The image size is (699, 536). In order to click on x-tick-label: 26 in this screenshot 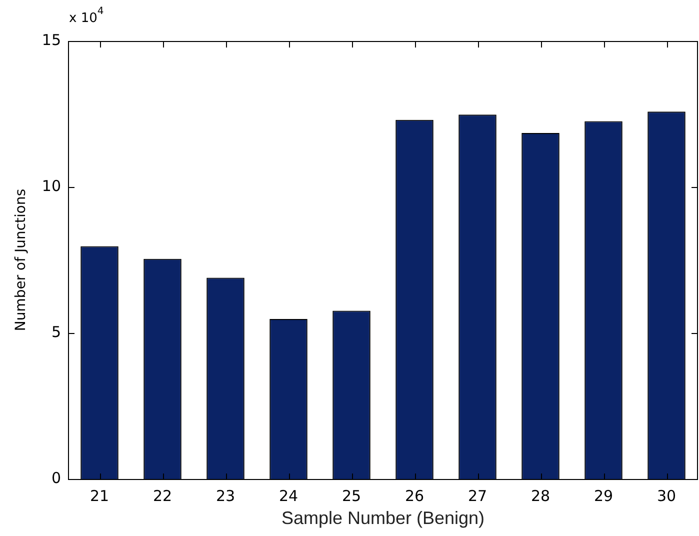, I will do `click(414, 495)`.